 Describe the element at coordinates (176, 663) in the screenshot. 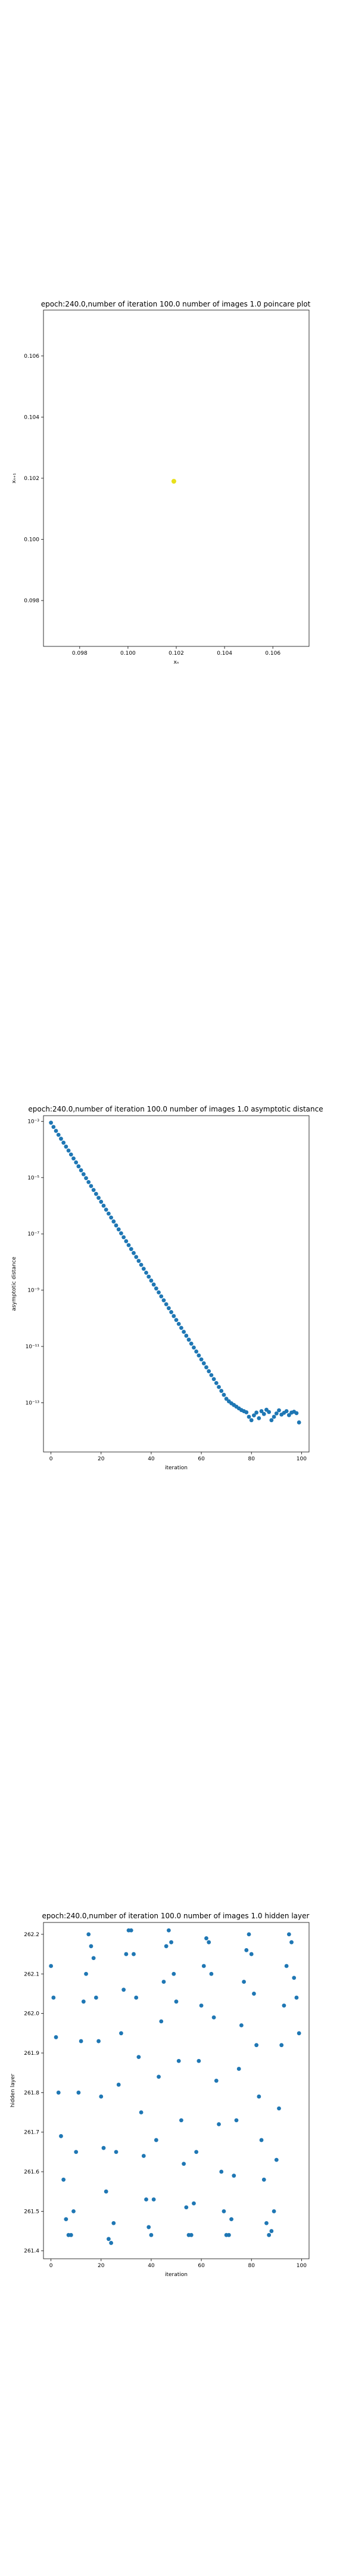

I see `poincare-x-label: xₙ` at that location.